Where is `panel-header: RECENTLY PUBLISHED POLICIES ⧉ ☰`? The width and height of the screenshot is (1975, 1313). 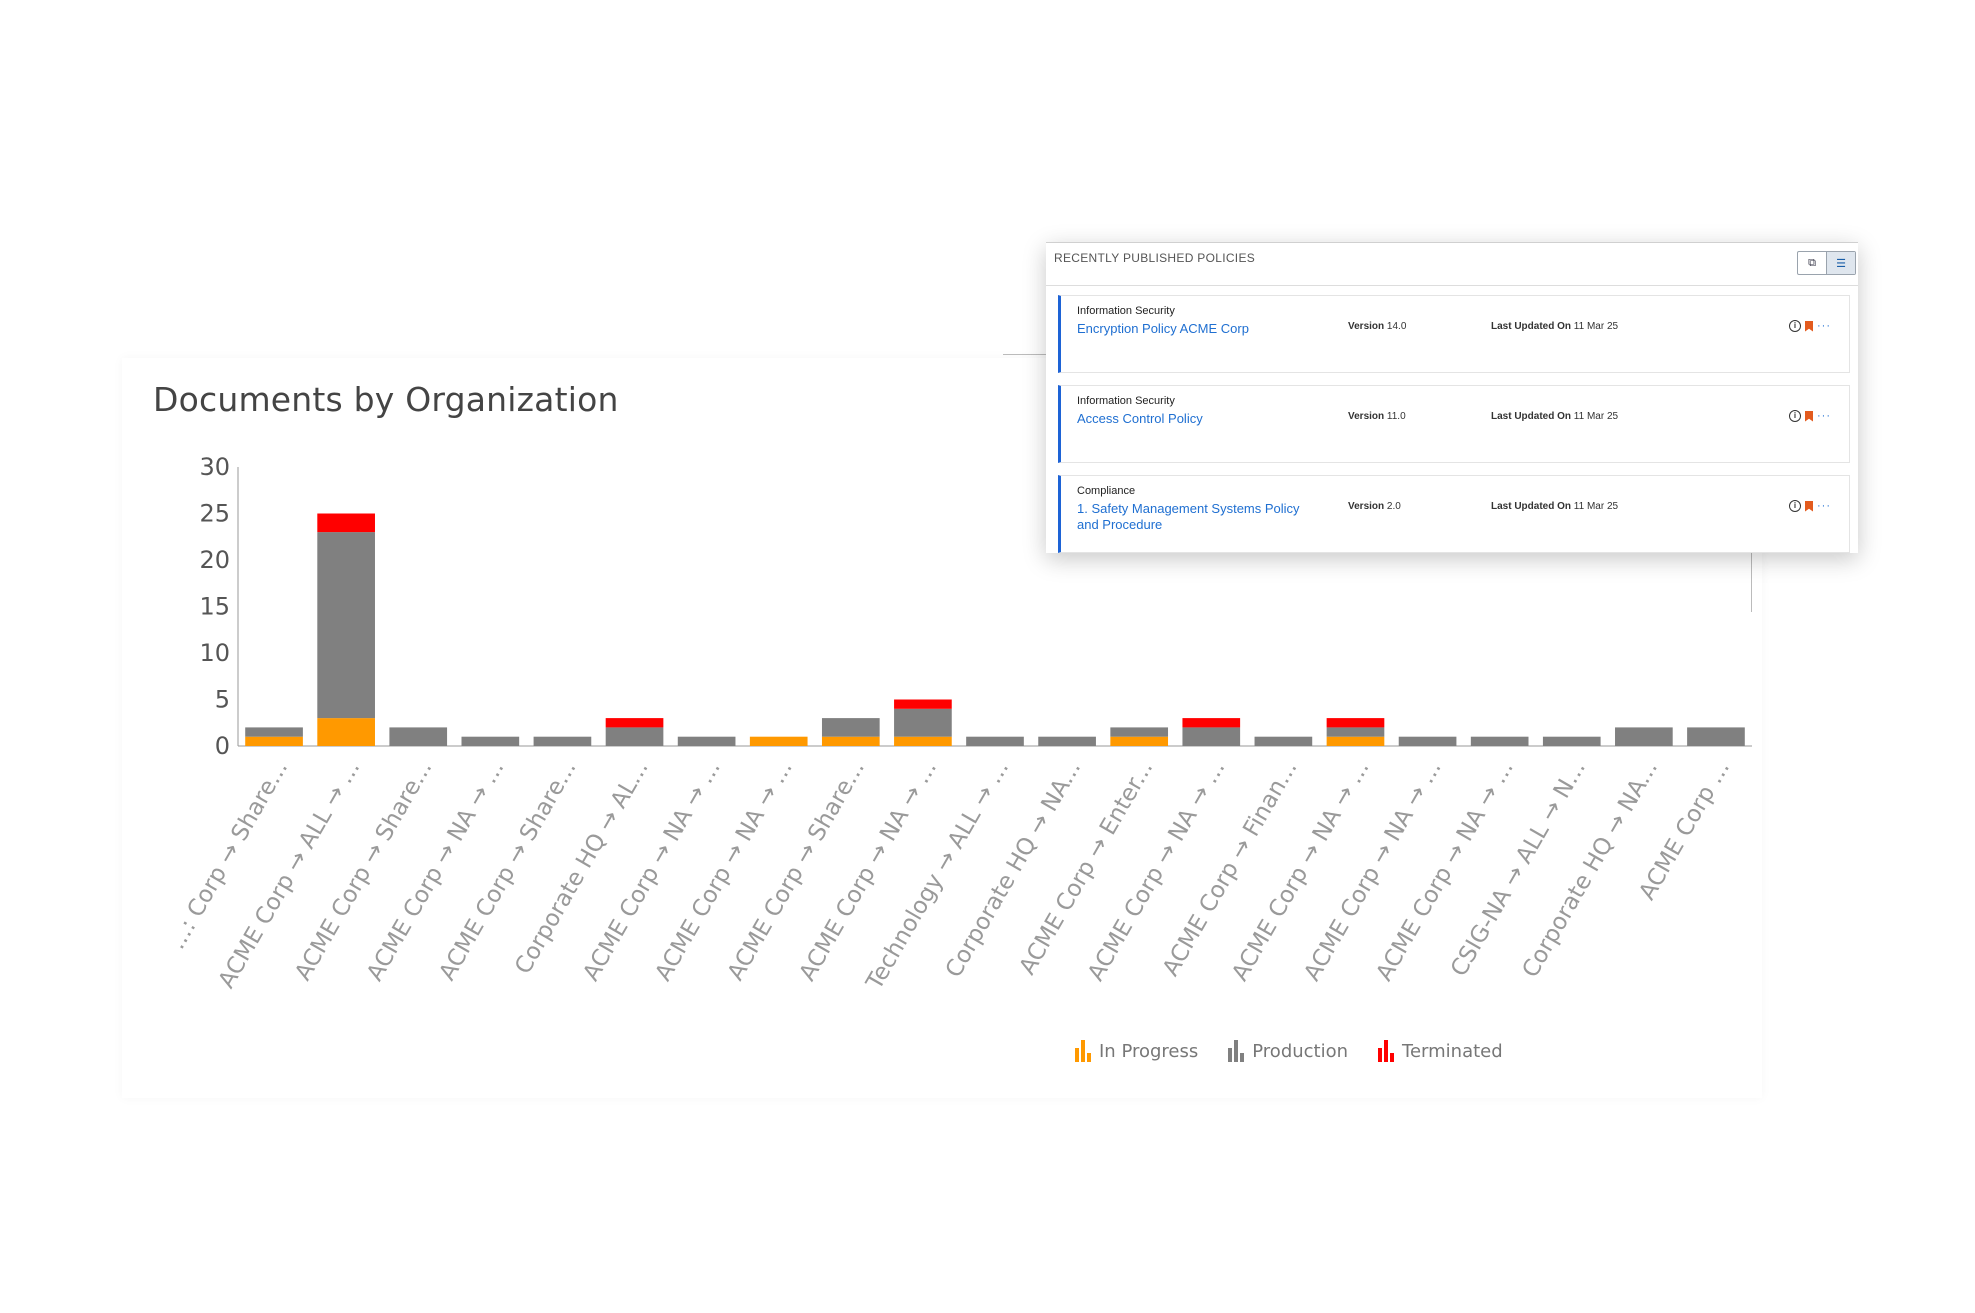
panel-header: RECENTLY PUBLISHED POLICIES ⧉ ☰ is located at coordinates (1452, 264).